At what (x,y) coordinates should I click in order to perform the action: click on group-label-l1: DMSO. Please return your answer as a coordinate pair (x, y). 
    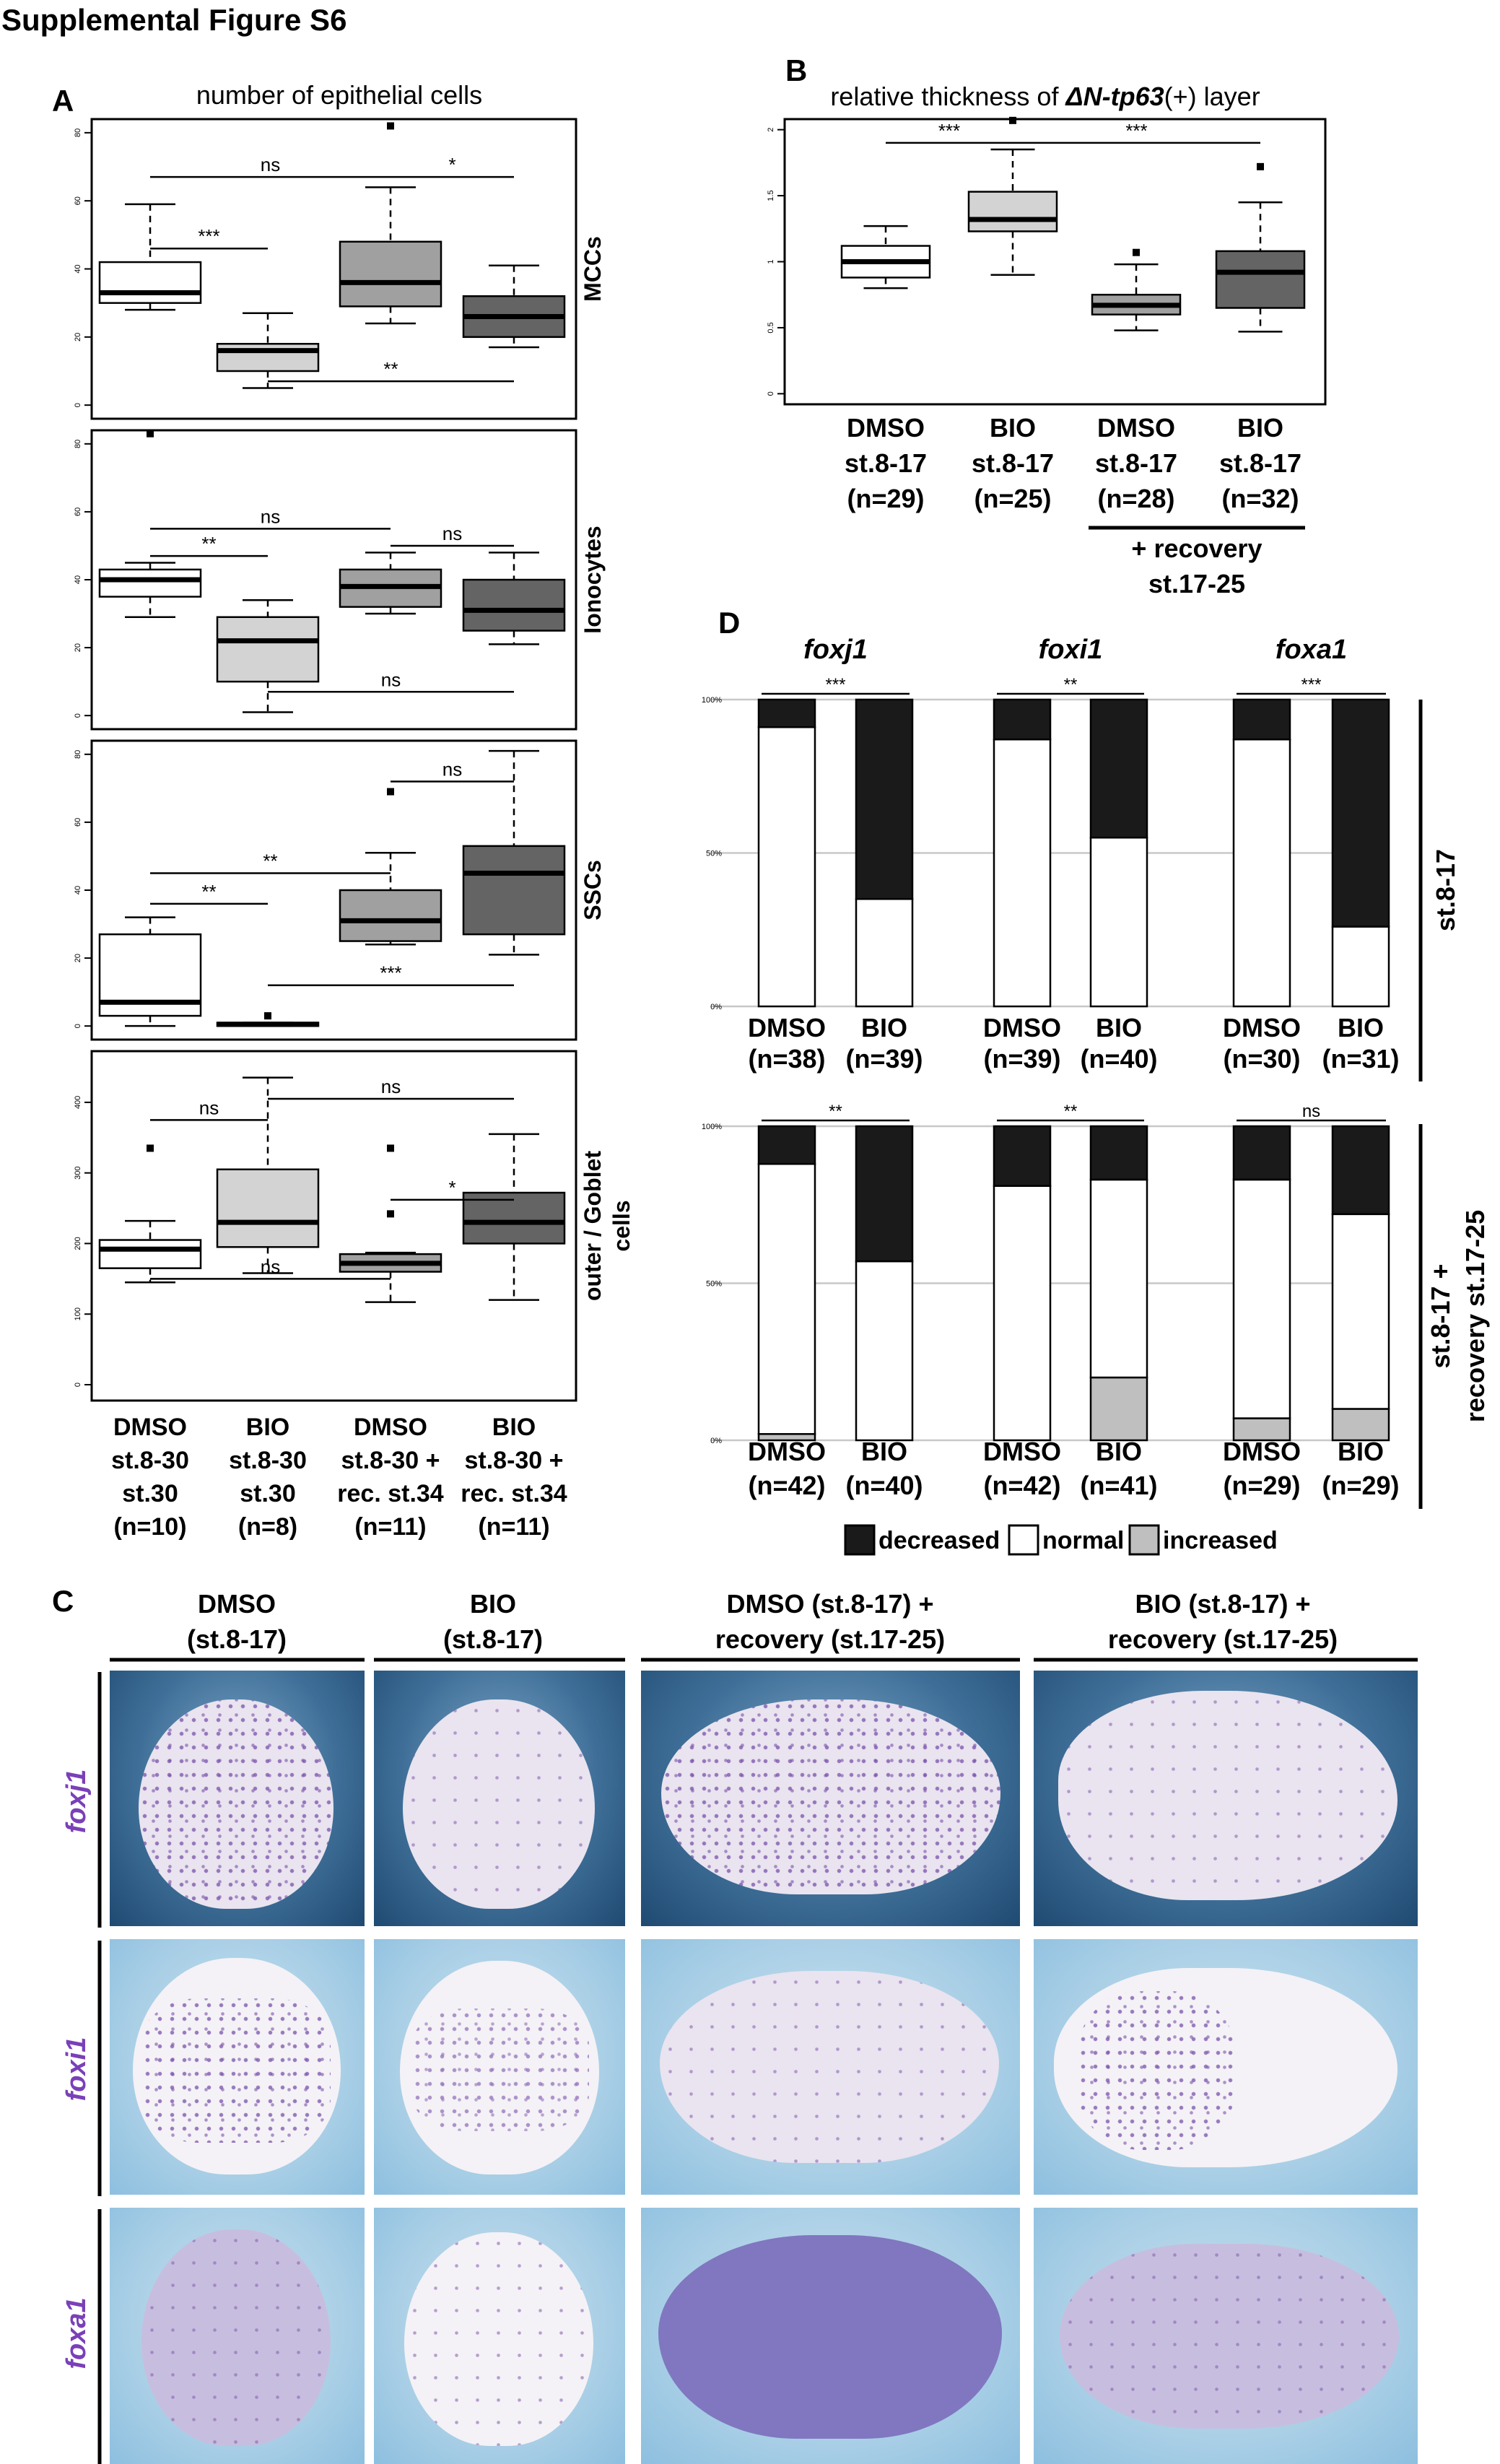
    Looking at the image, I should click on (390, 1428).